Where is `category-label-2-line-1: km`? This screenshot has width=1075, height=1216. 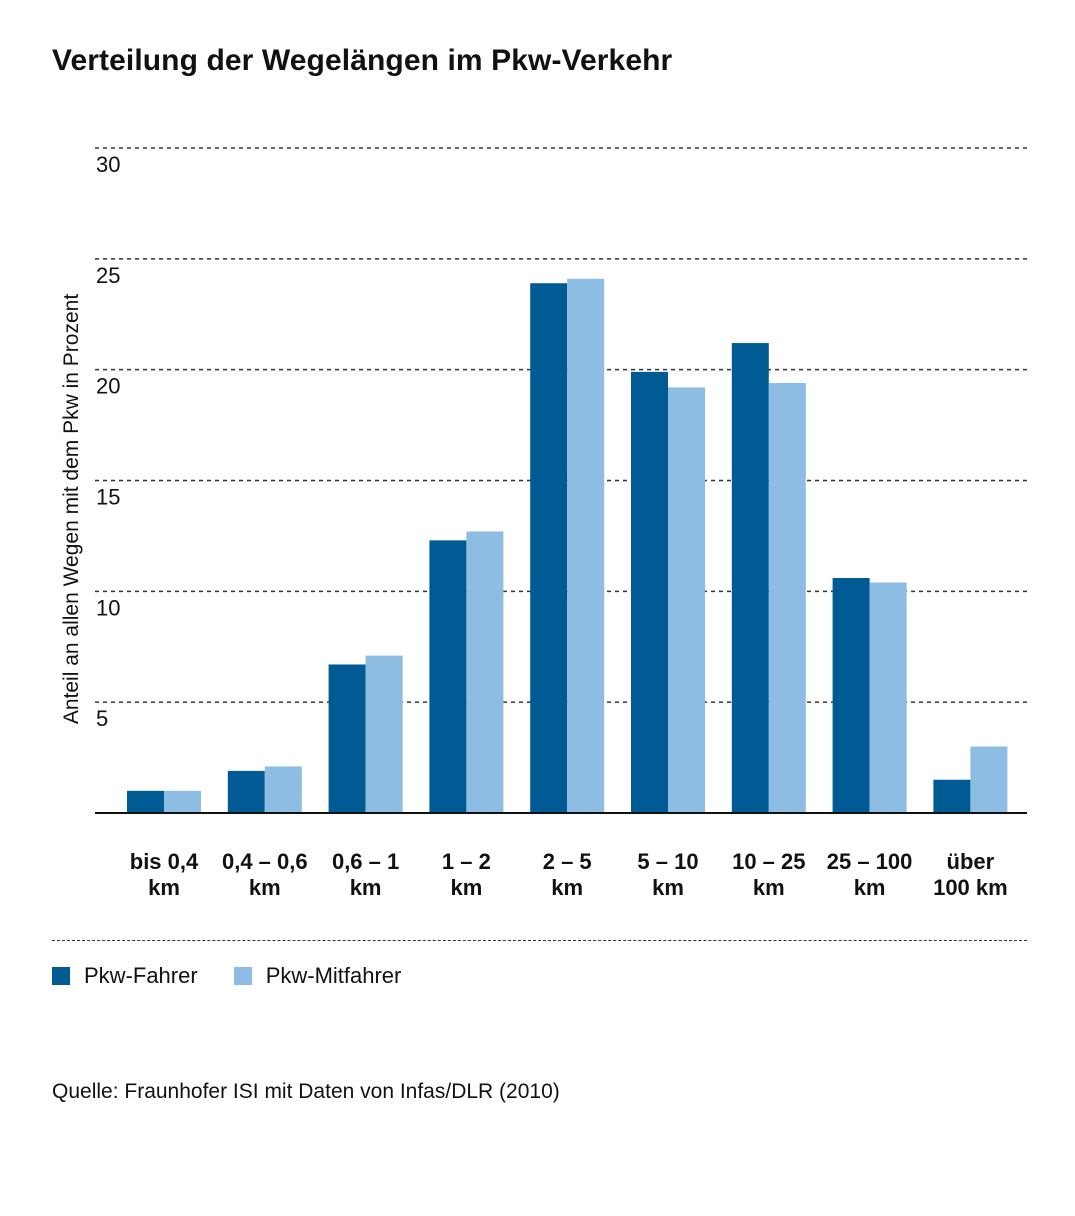 category-label-2-line-1: km is located at coordinates (366, 887).